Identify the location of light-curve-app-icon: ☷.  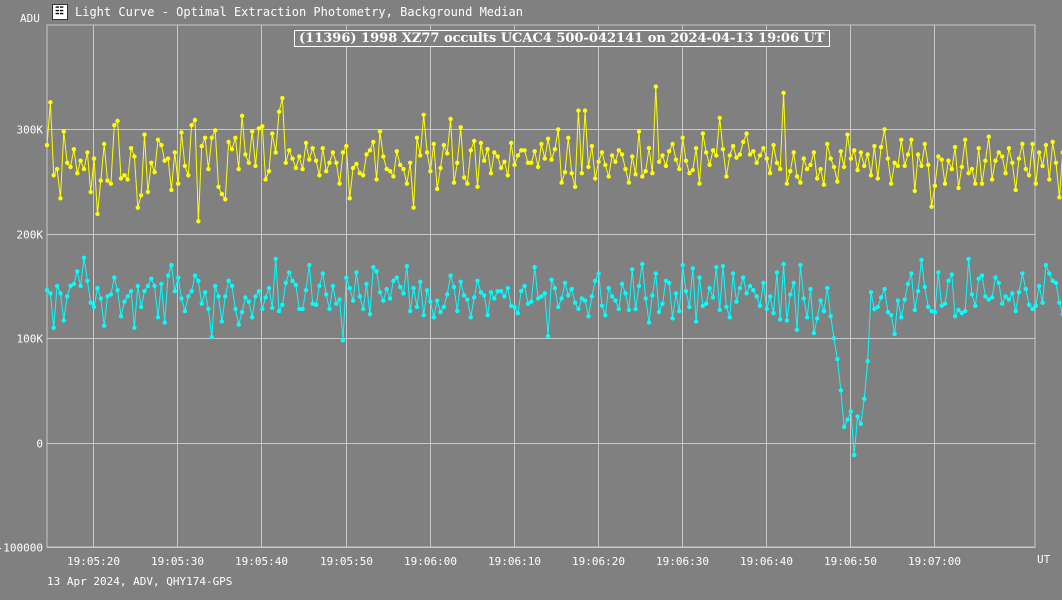
(60, 12).